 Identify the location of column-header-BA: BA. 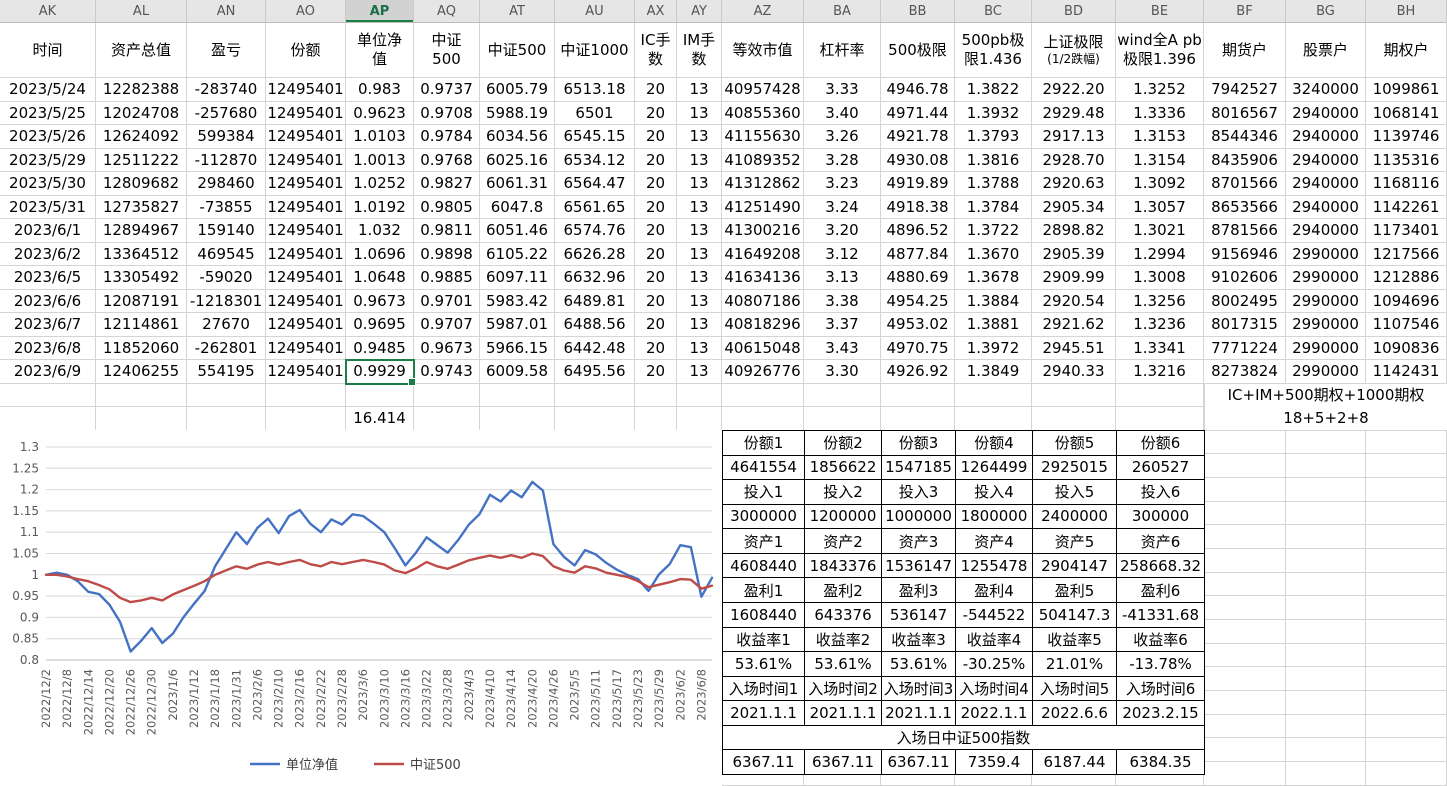
(842, 11).